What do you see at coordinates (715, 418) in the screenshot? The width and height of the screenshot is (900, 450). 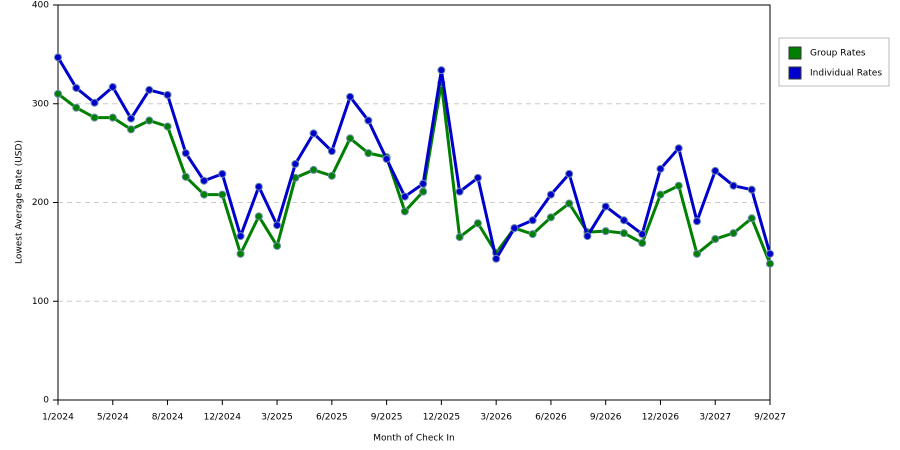 I see `x-tick-label: 3/2027` at bounding box center [715, 418].